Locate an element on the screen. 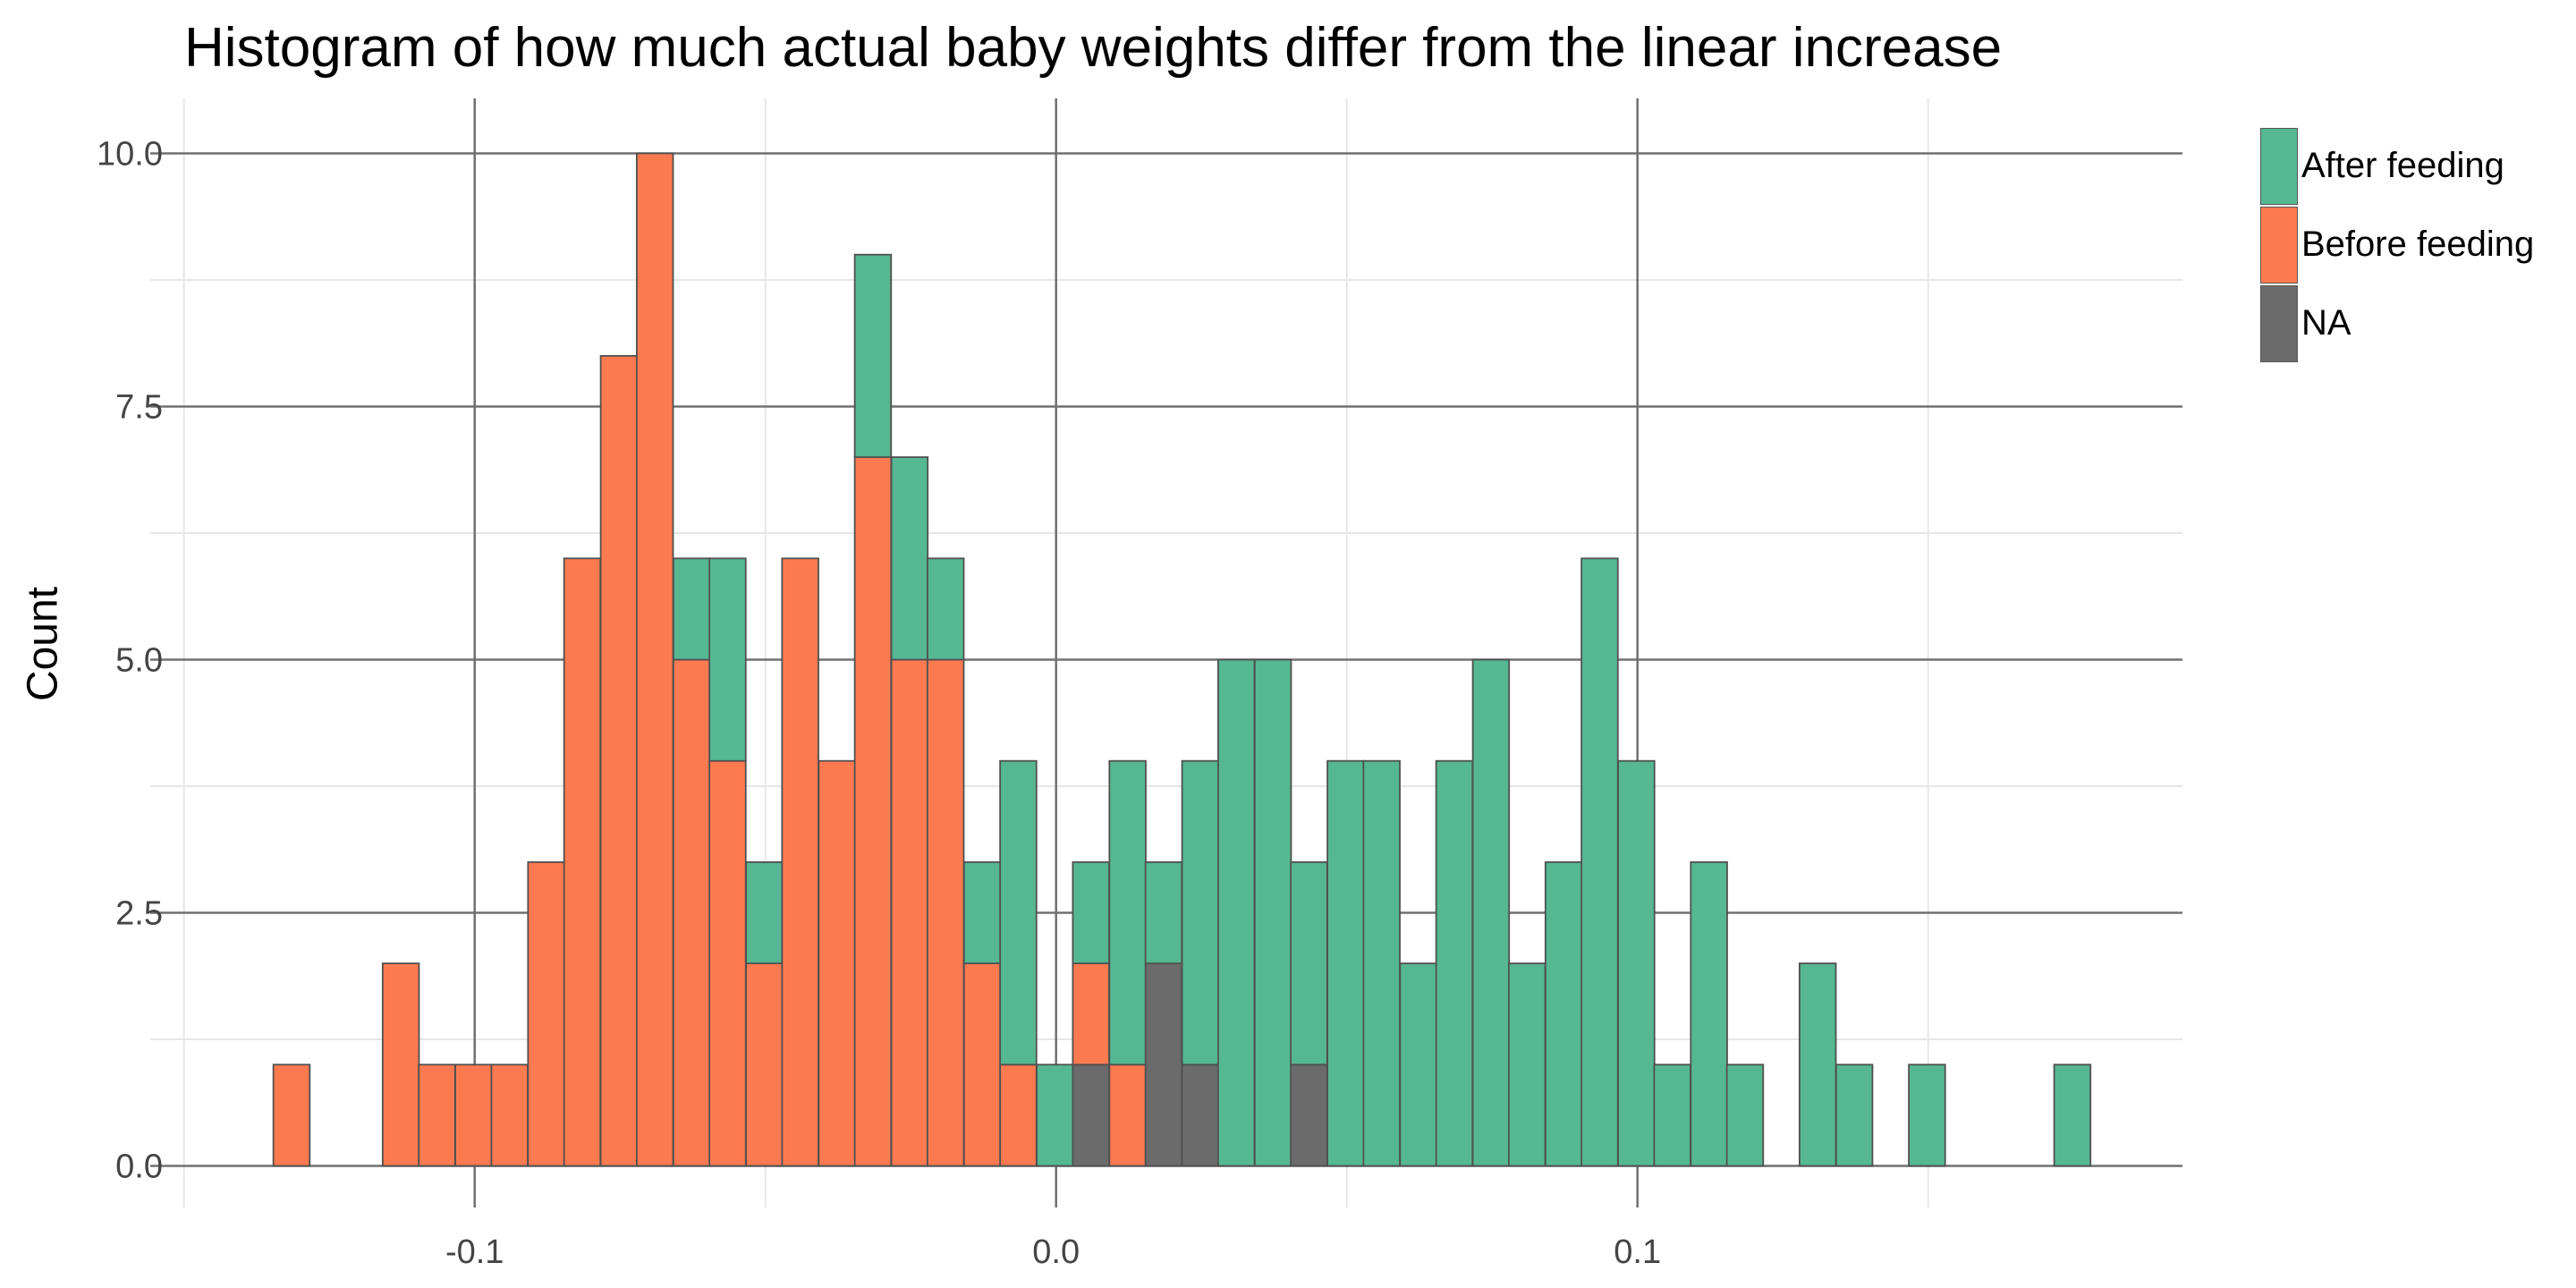  legend-label-after-feeding: After feeding is located at coordinates (2402, 165).